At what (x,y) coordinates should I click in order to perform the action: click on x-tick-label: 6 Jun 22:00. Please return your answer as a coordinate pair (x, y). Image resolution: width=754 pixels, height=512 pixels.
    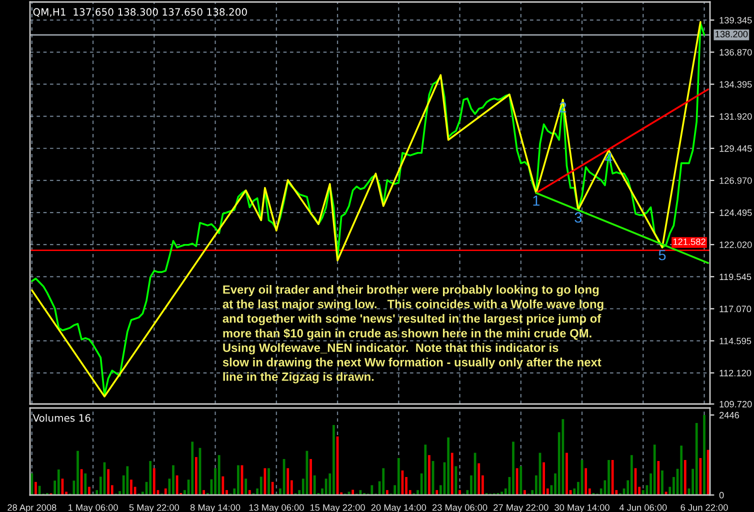
    Looking at the image, I should click on (704, 507).